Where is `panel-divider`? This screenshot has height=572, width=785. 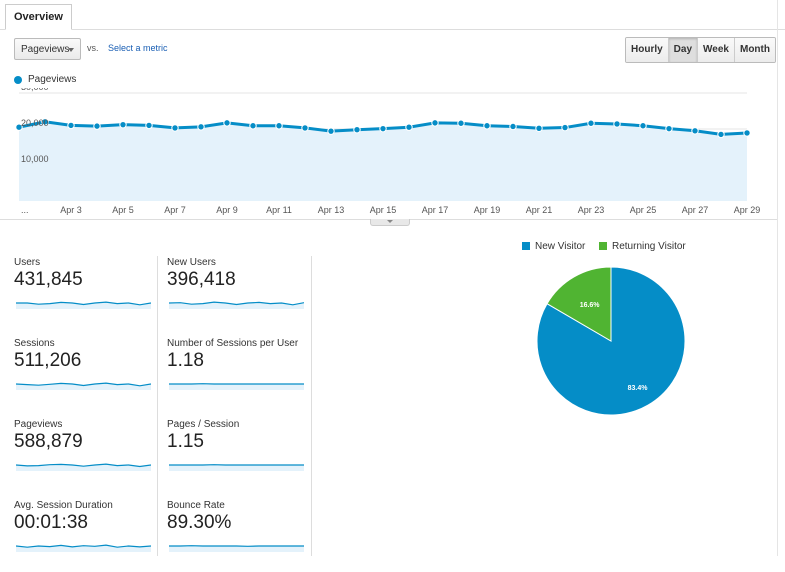 panel-divider is located at coordinates (777, 278).